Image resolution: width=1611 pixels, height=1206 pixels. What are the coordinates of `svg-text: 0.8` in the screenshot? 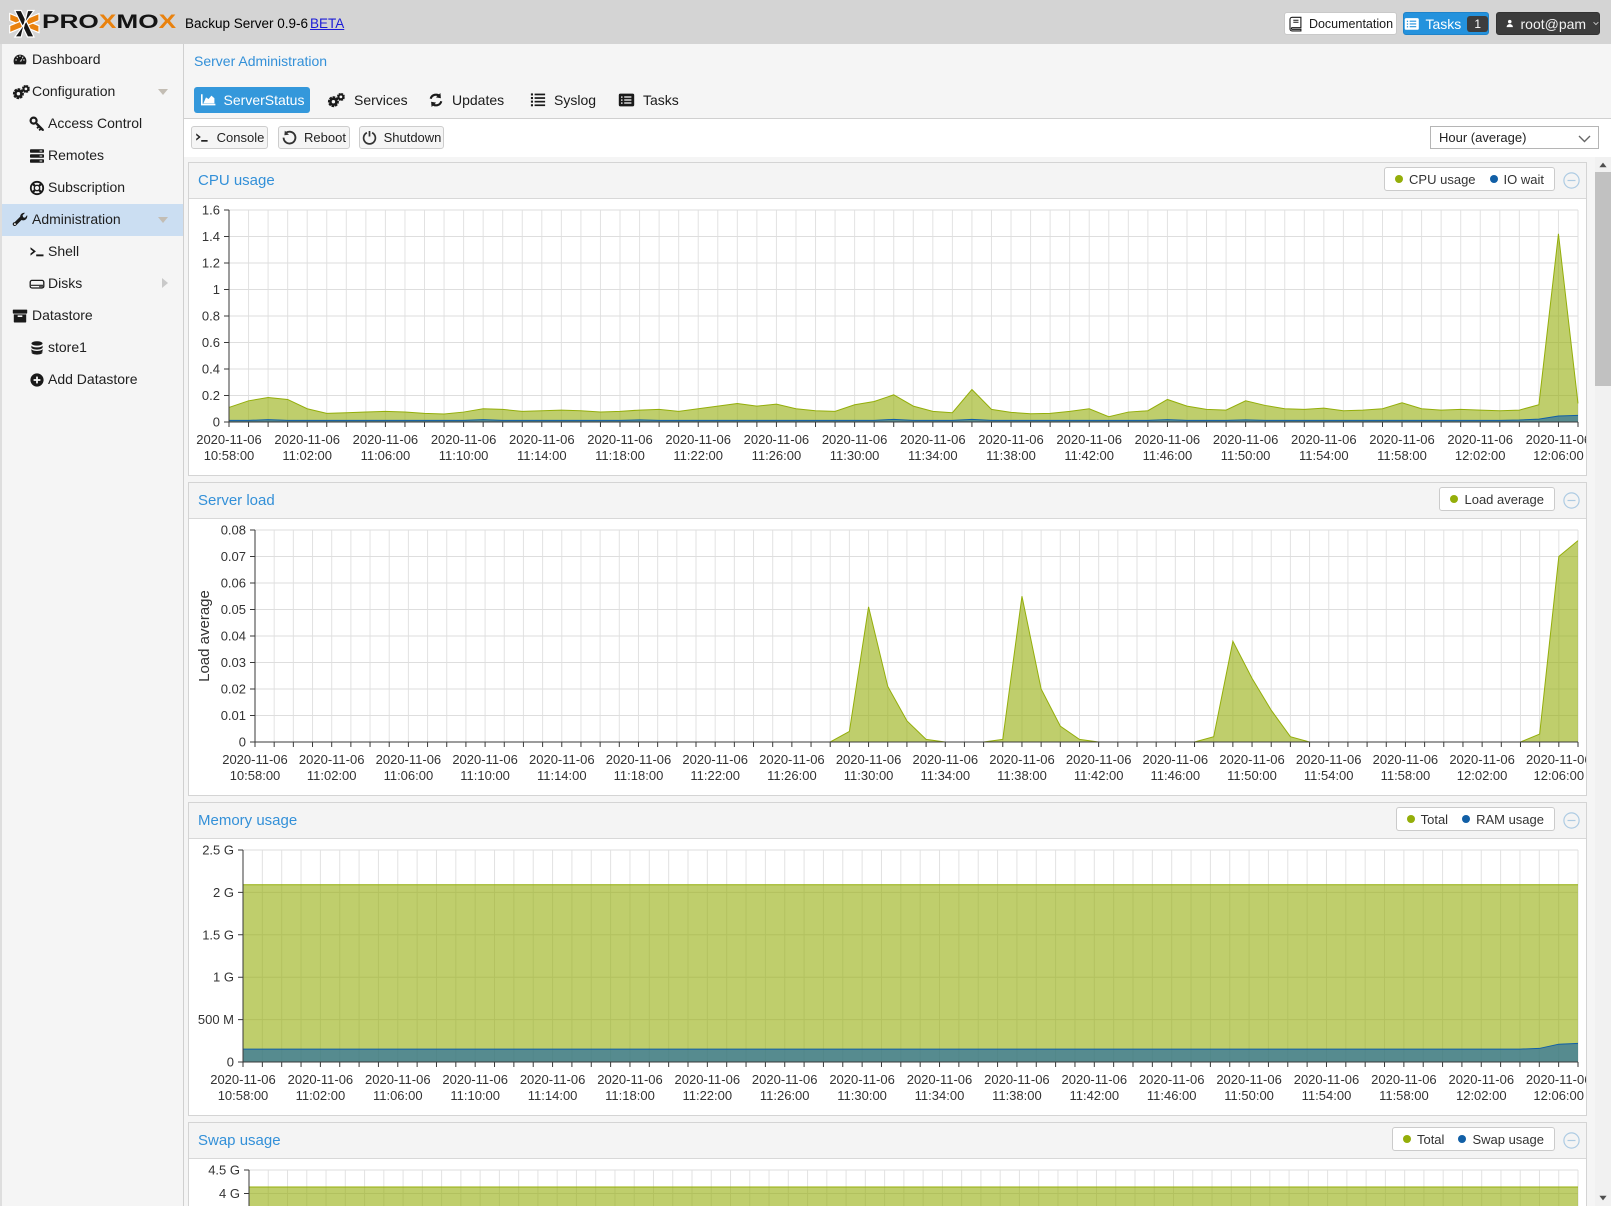 It's located at (211, 316).